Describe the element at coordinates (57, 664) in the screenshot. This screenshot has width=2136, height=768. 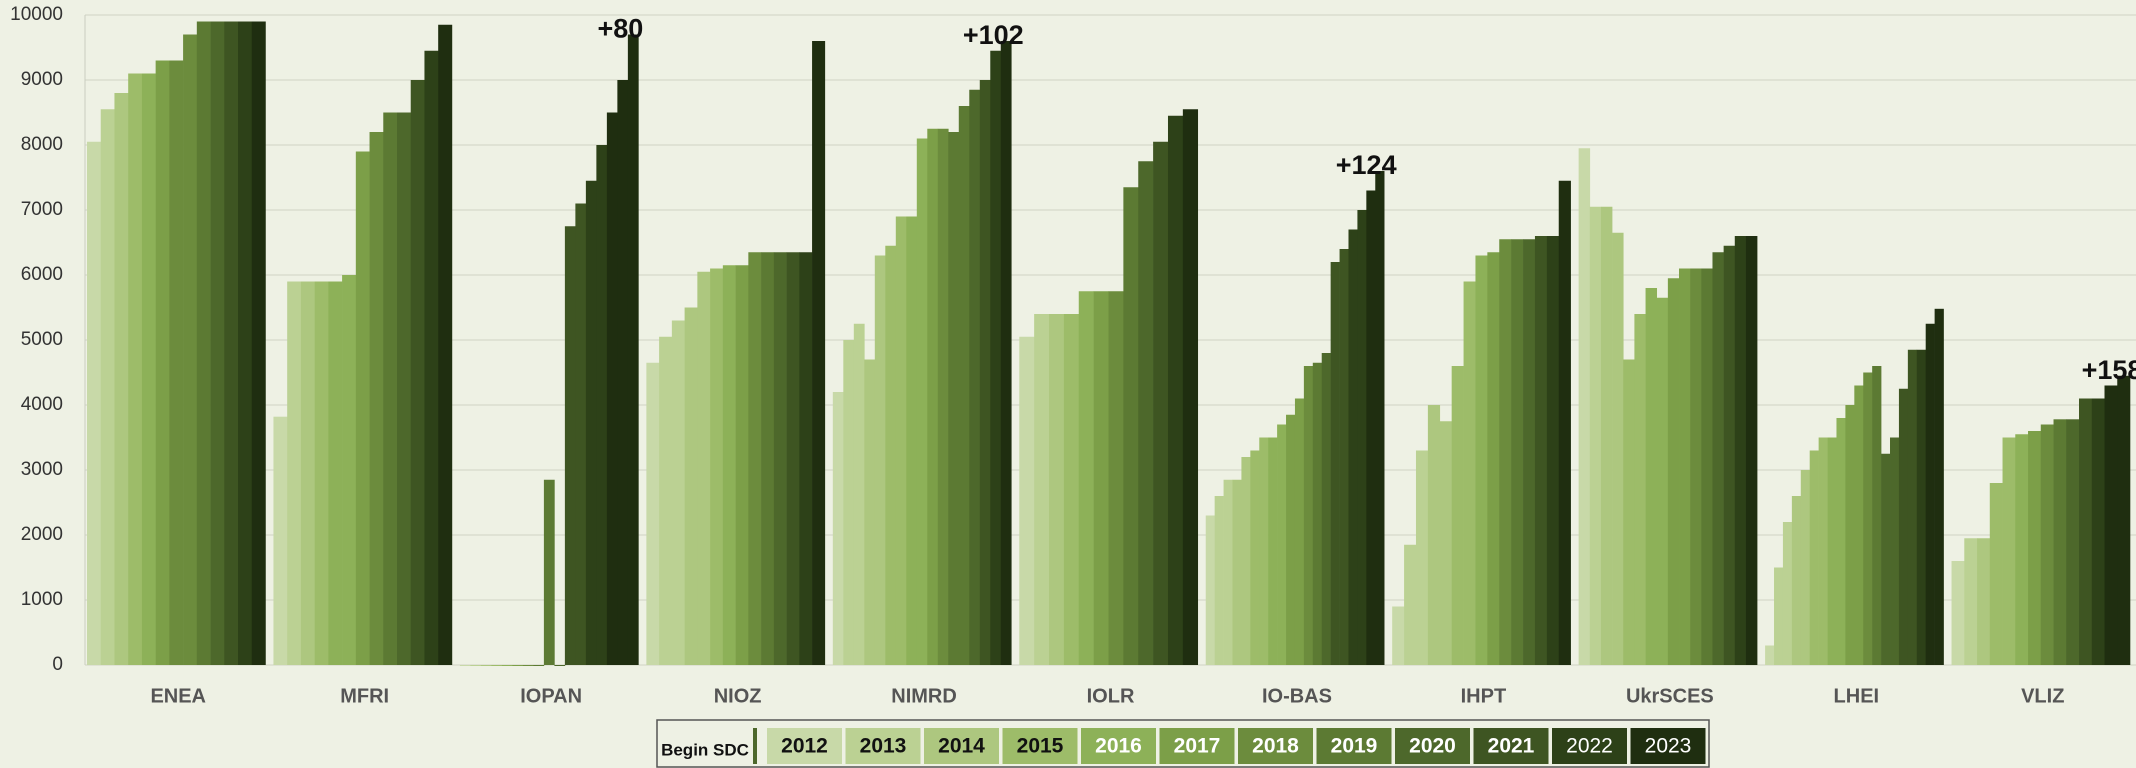
I see `y-tick-label: 0` at that location.